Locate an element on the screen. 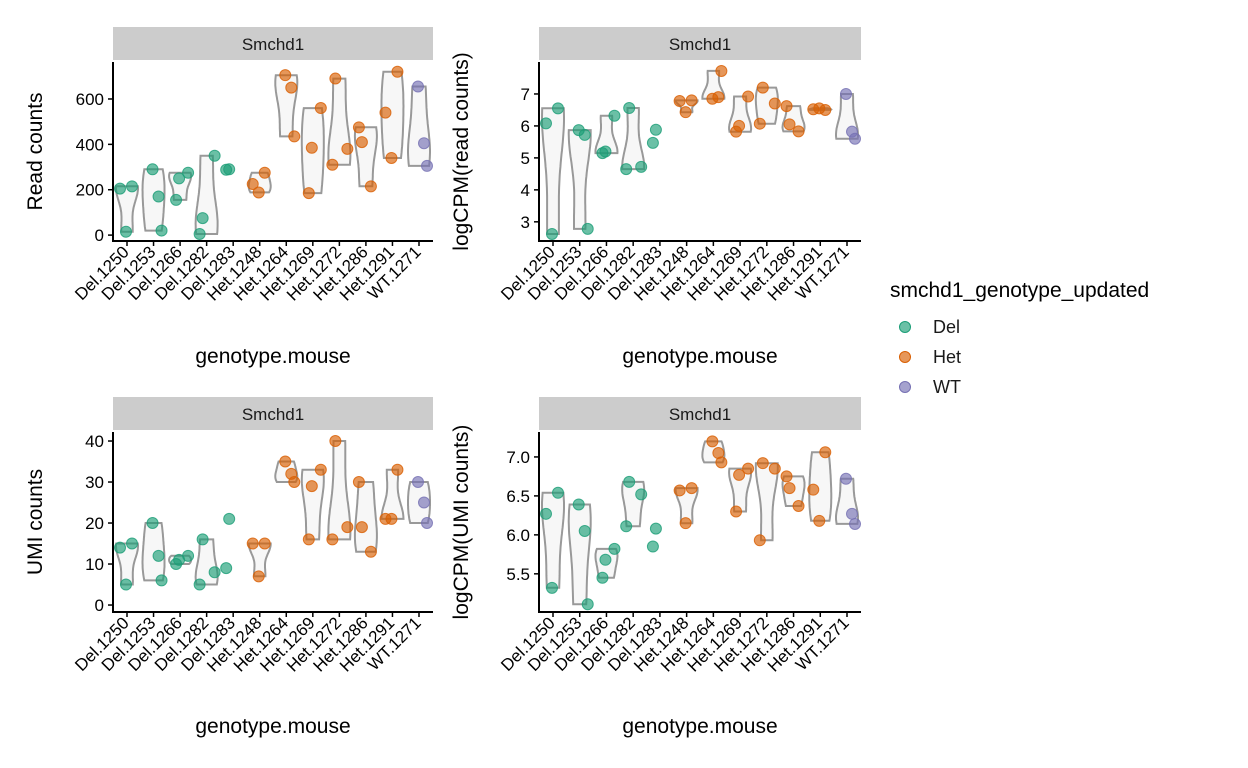  y-tick-label: 7 is located at coordinates (525, 94).